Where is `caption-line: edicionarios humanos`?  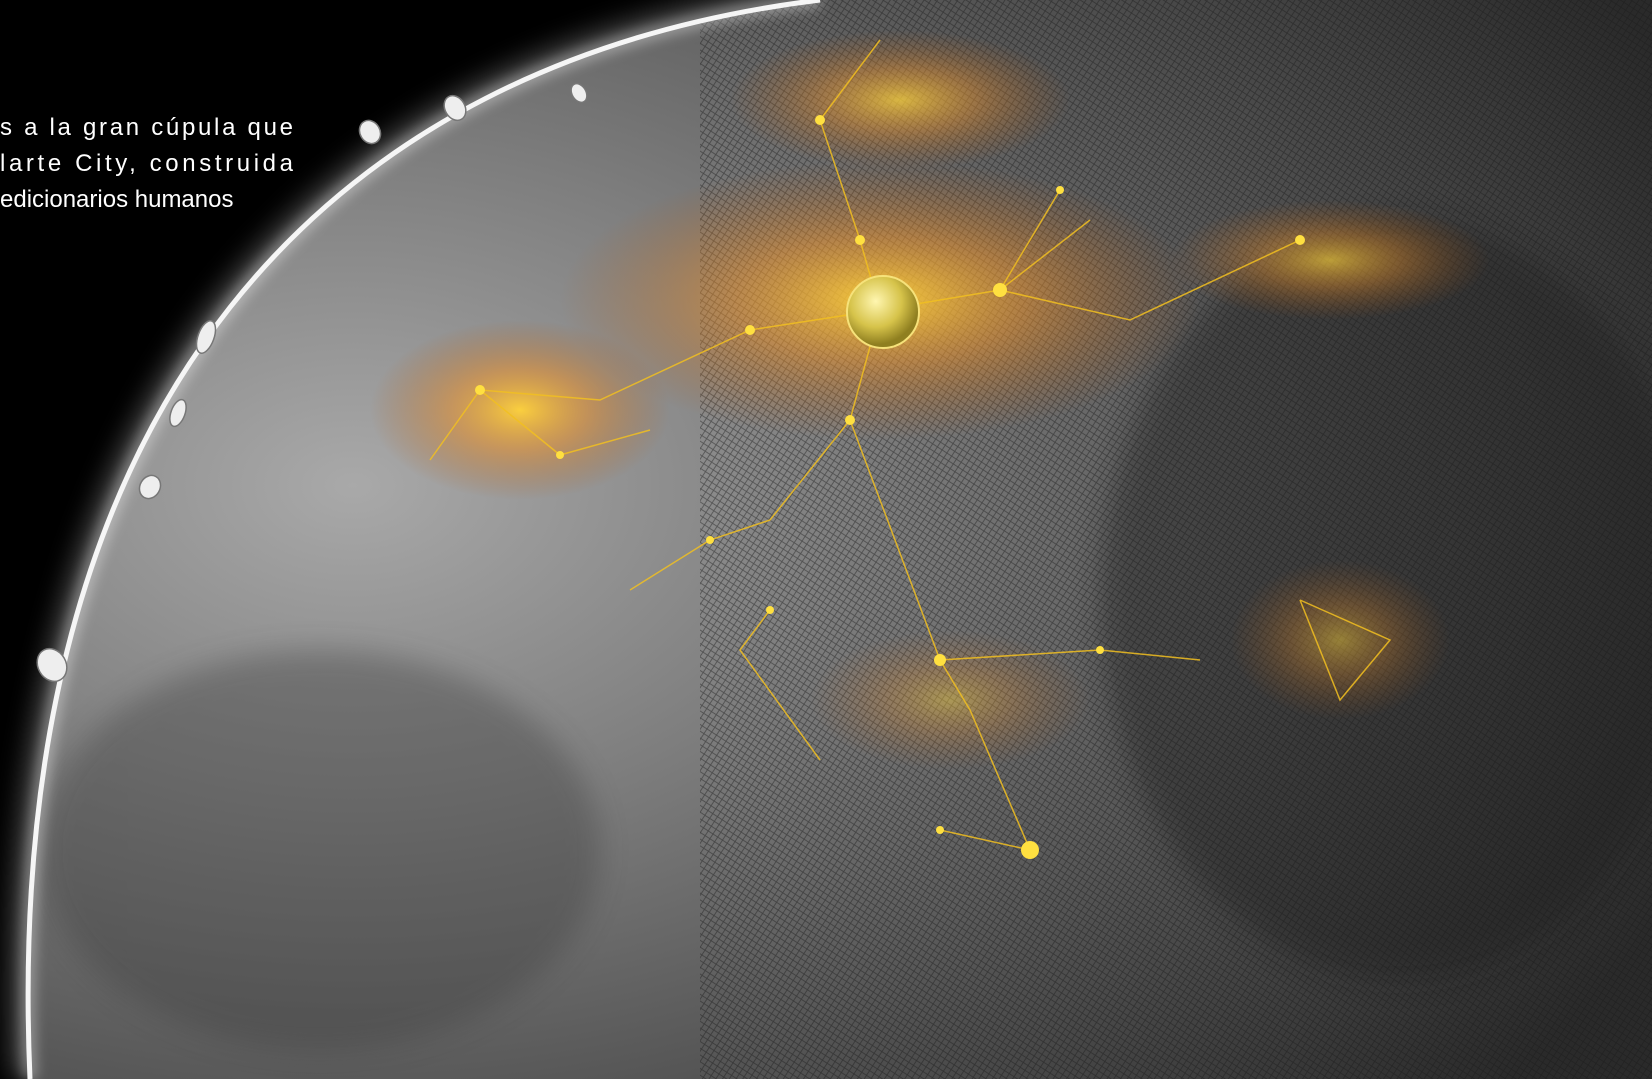
caption-line: edicionarios humanos is located at coordinates (116, 199).